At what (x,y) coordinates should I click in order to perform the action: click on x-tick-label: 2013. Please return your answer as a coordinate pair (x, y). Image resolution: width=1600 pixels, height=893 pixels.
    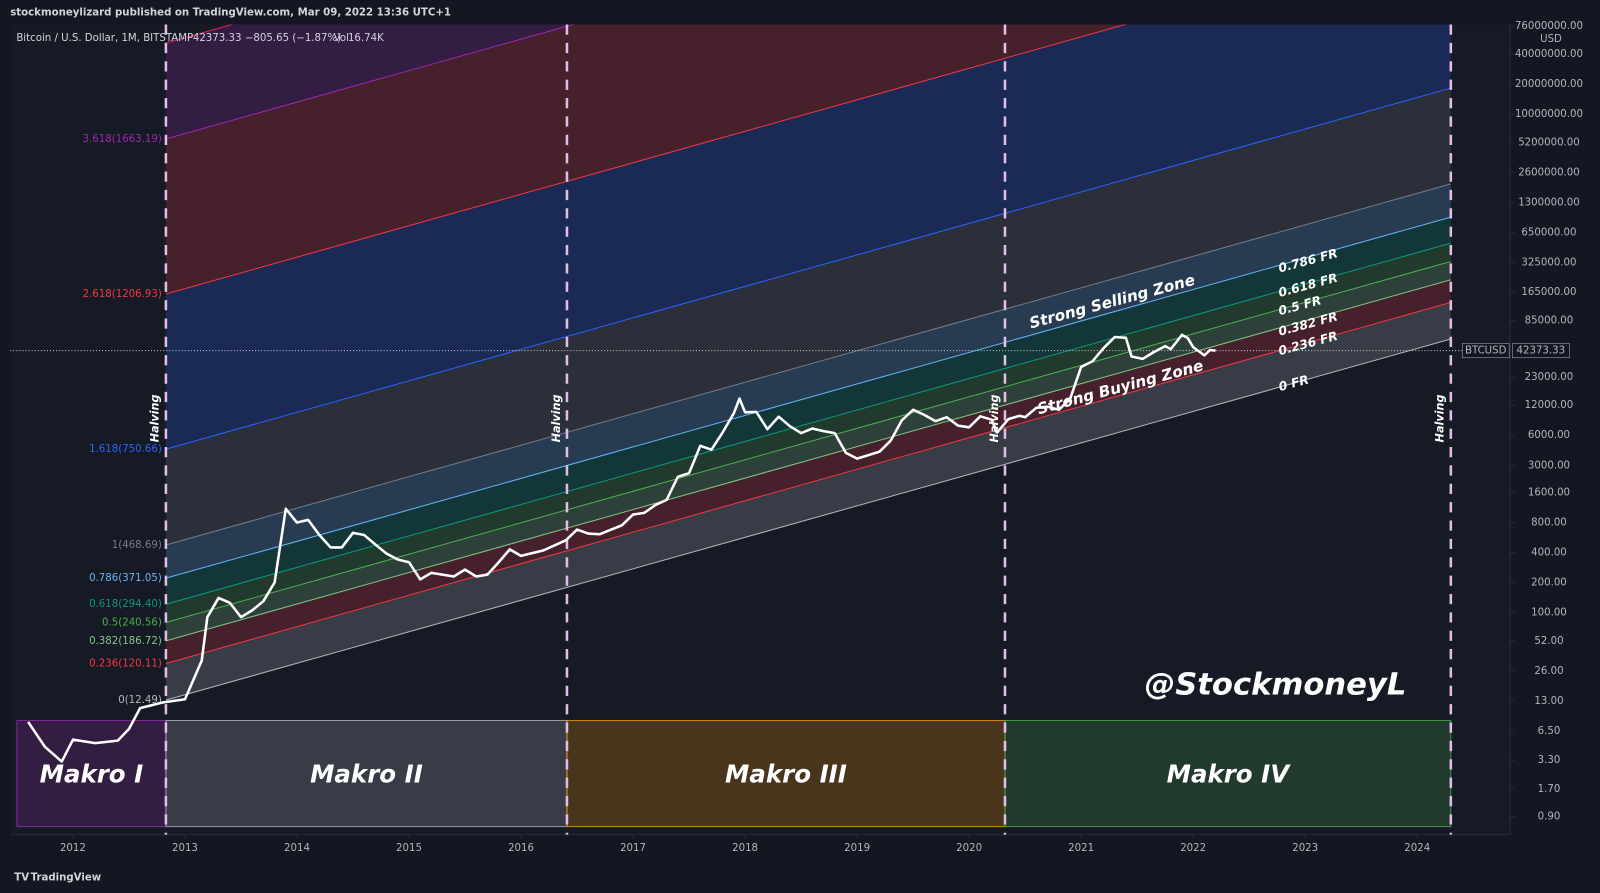
    Looking at the image, I should click on (185, 848).